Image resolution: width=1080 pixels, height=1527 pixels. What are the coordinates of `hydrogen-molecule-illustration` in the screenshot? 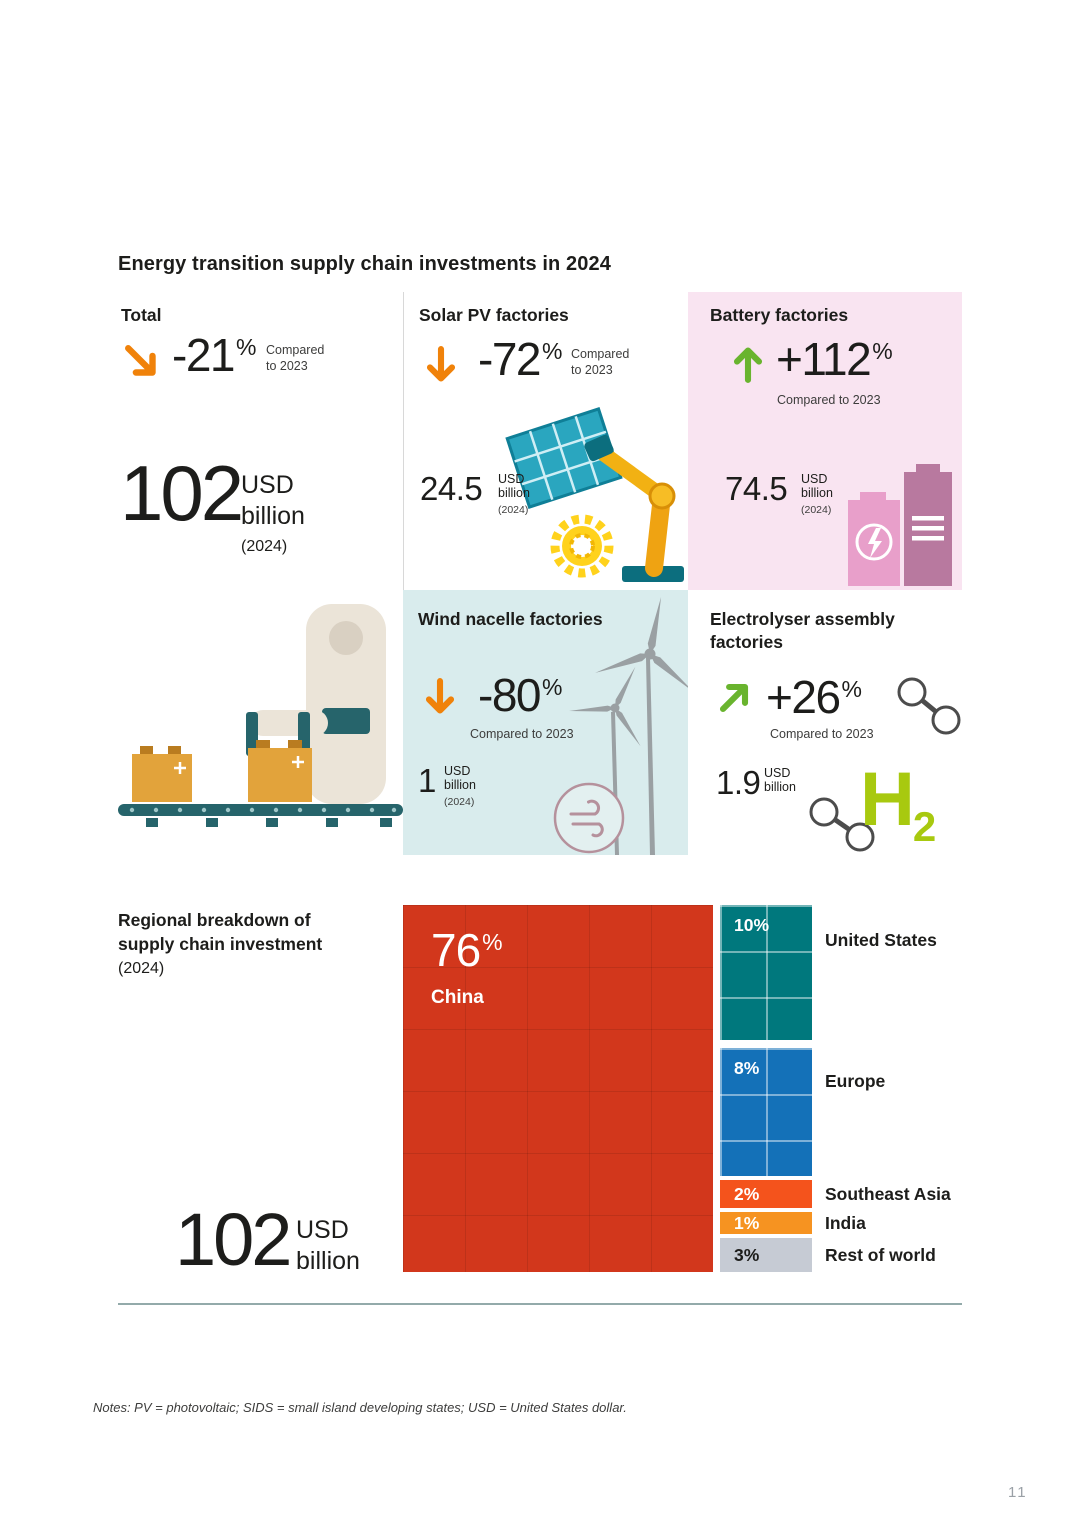 It's located at (885, 764).